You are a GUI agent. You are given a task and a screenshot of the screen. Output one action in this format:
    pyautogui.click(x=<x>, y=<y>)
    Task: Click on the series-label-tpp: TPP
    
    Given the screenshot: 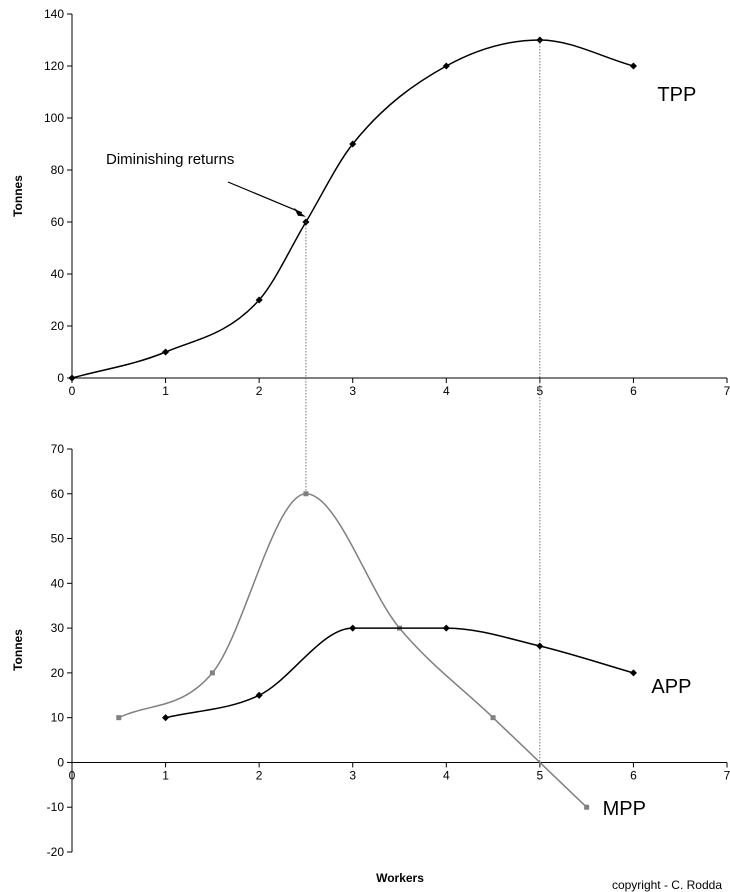 What is the action you would take?
    pyautogui.click(x=676, y=95)
    